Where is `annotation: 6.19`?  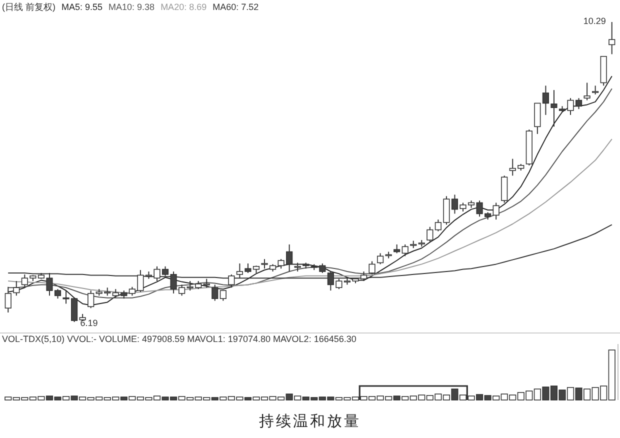
annotation: 6.19 is located at coordinates (89, 323).